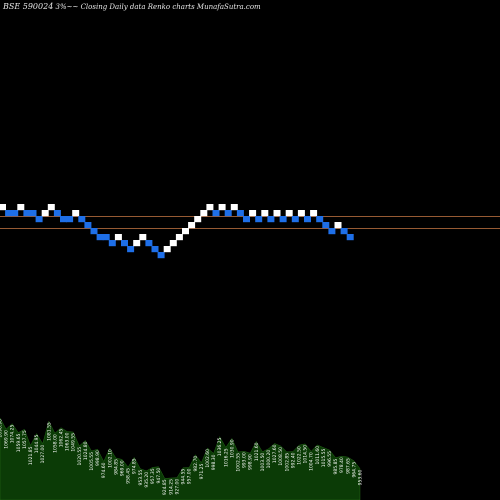  I want to click on volume-label: 1002.85, so click(287, 462).